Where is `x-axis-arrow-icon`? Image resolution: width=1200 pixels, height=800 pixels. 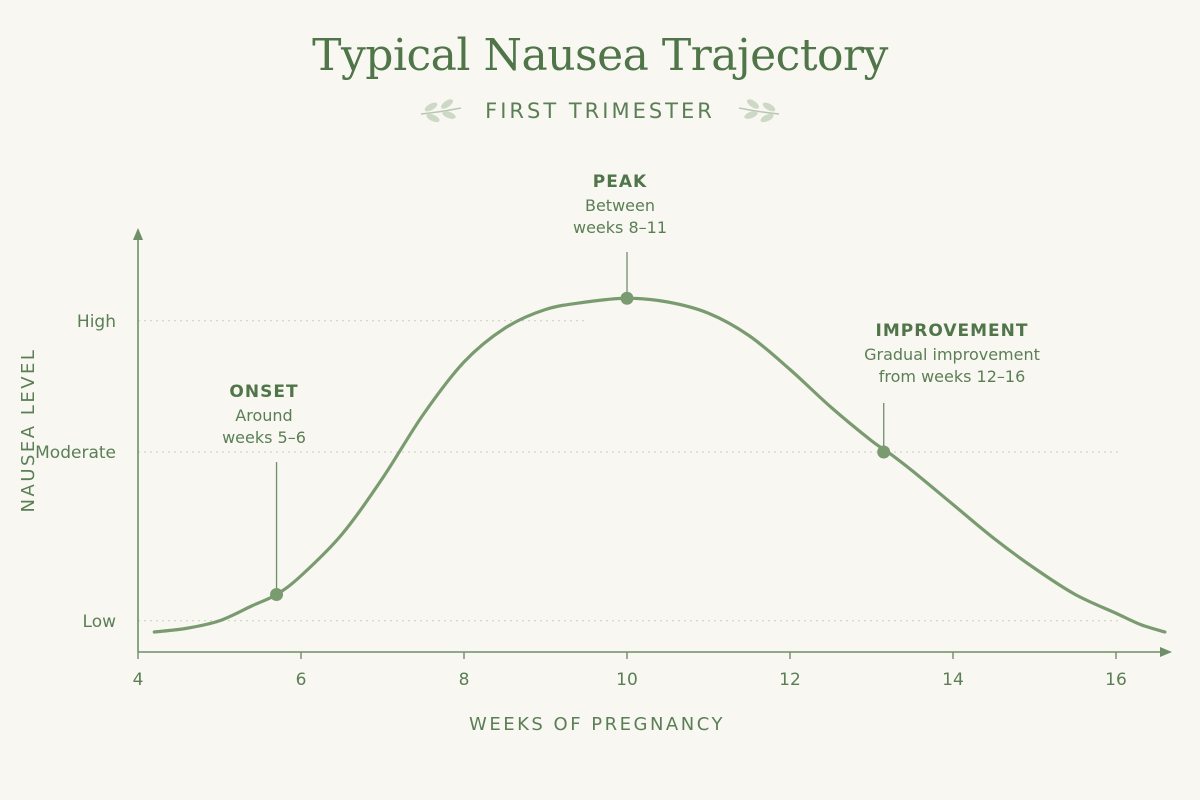
x-axis-arrow-icon is located at coordinates (1166, 652).